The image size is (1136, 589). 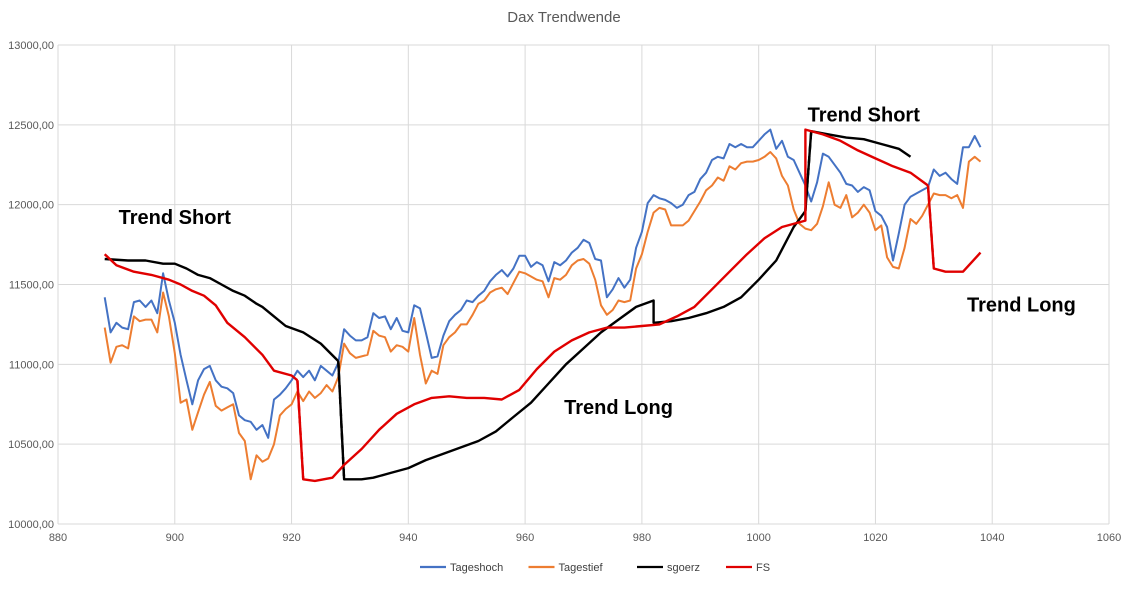 What do you see at coordinates (875, 538) in the screenshot?
I see `x-tick-label: 1020` at bounding box center [875, 538].